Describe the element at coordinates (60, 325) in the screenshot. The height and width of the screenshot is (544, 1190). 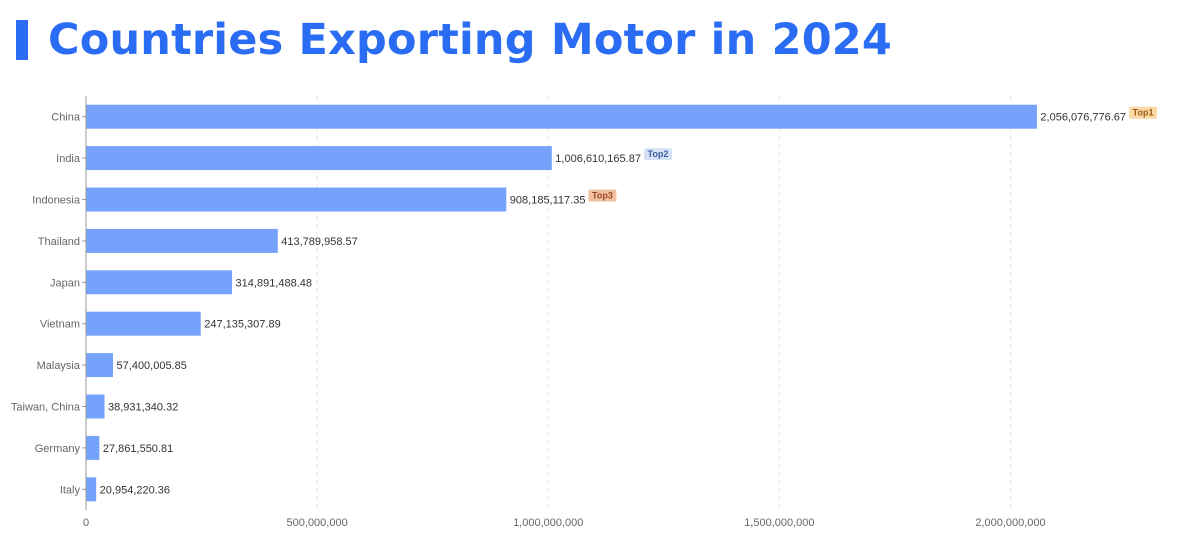
I see `category-label: Vietnam` at that location.